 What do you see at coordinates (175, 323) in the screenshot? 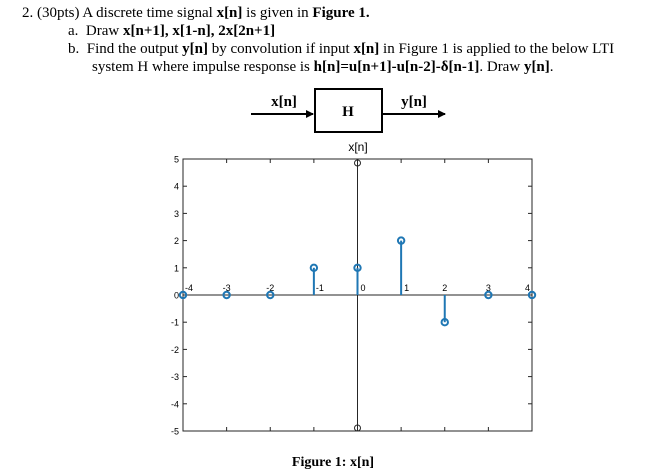
I see `y-tick-label: -1` at bounding box center [175, 323].